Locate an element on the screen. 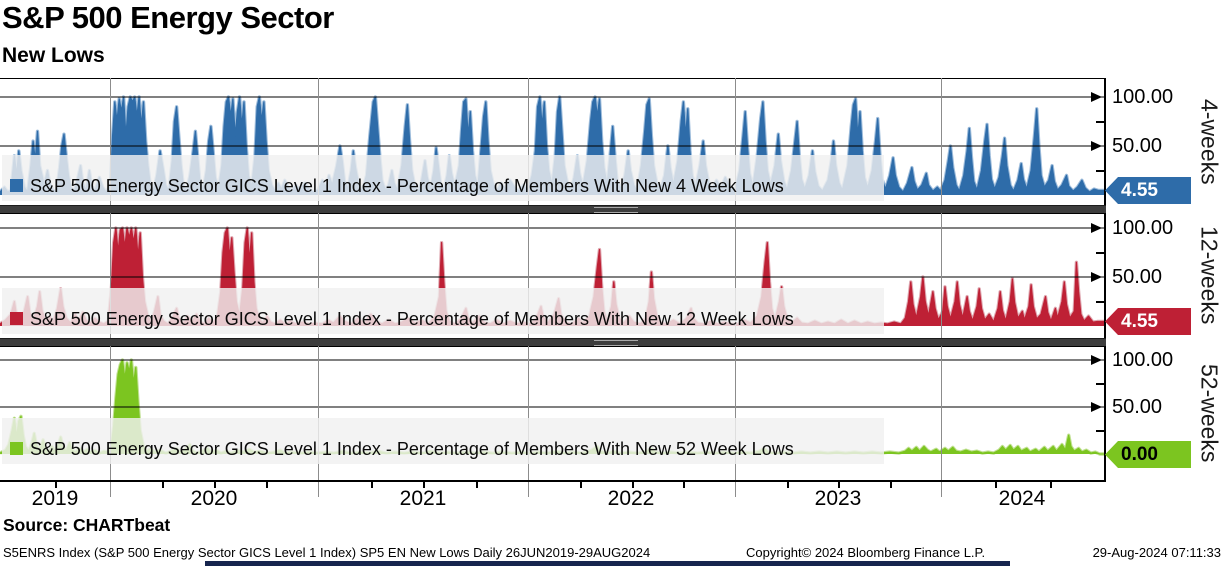  x-tick-2023: 2023 is located at coordinates (838, 498).